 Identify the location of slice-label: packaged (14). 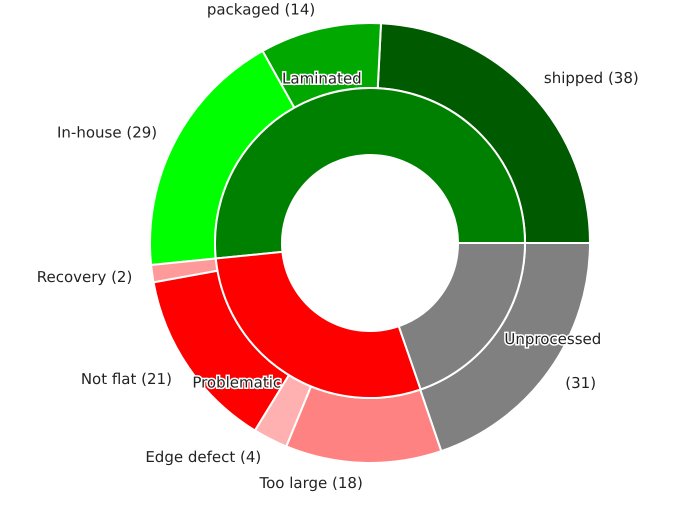
(261, 9).